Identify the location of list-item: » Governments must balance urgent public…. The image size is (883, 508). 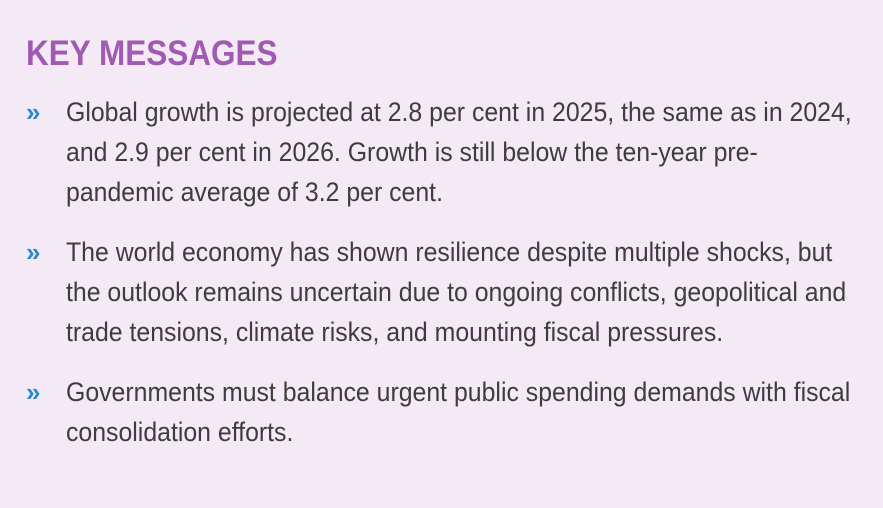
(438, 412).